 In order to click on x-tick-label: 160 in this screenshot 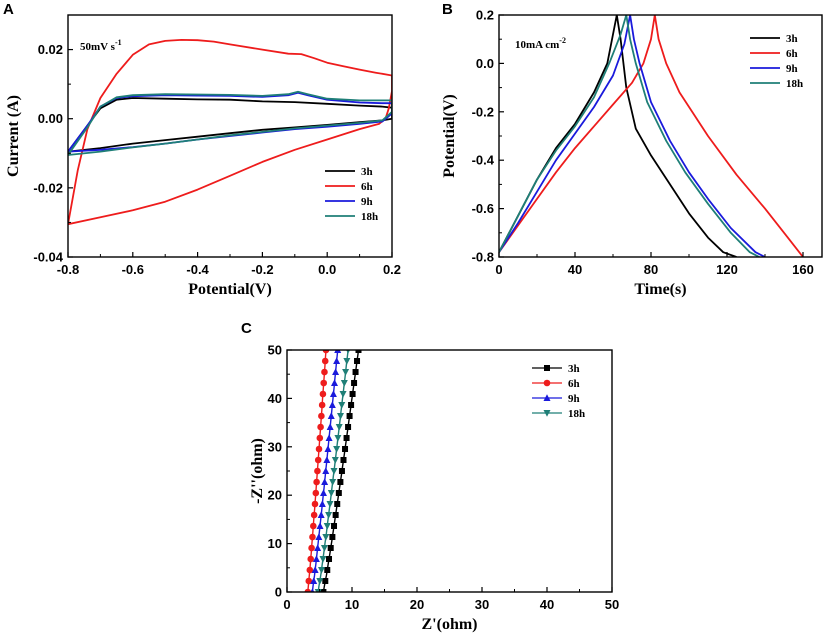, I will do `click(803, 269)`.